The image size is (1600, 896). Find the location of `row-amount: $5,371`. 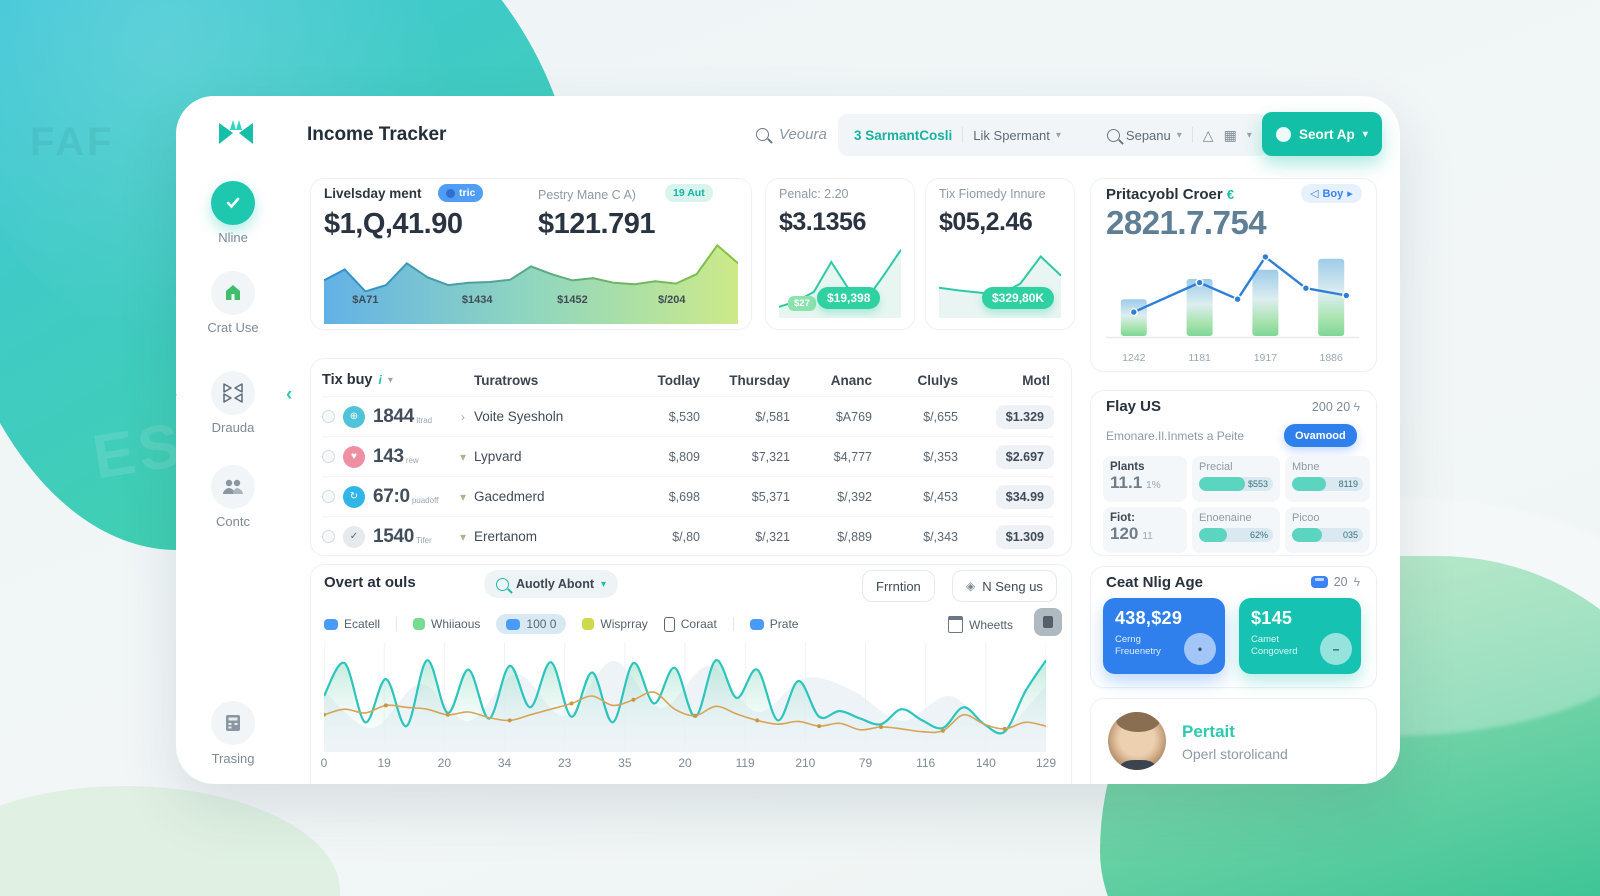

row-amount: $5,371 is located at coordinates (770, 496).